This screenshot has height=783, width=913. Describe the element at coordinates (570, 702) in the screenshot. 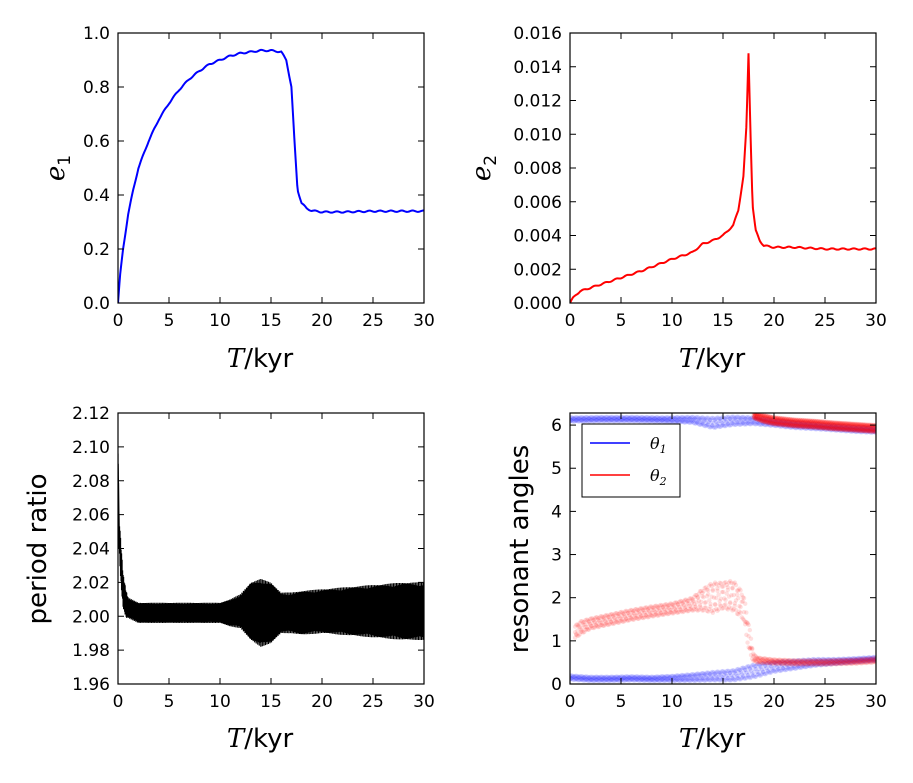

I see `resonant-angles-xtick-label: 0` at that location.